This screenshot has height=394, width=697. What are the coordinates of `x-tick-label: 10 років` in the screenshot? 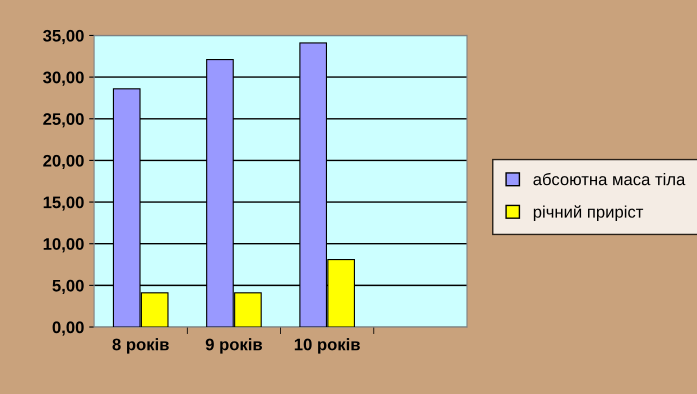 It's located at (327, 346).